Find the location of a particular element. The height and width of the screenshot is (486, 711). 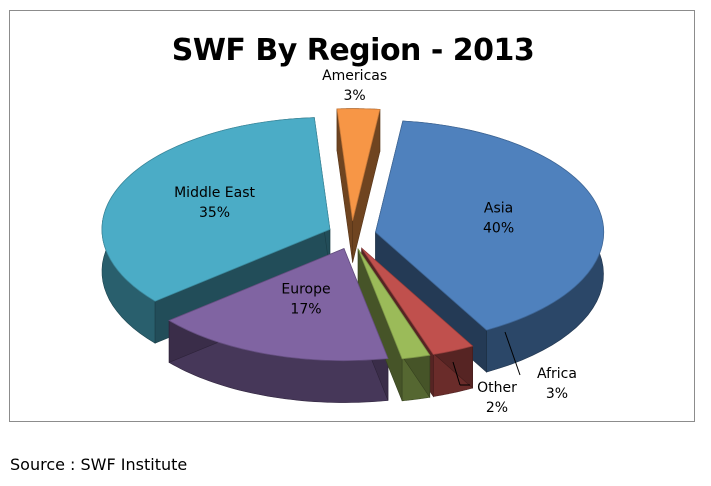

slice-middle-east is located at coordinates (216, 209).